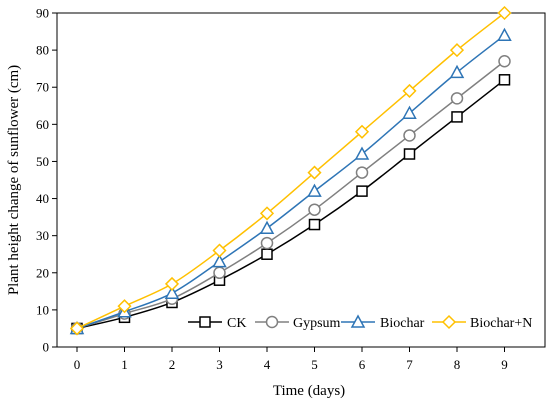  What do you see at coordinates (291, 359) in the screenshot?
I see `x-axis-ticks: 0 1 2 3 4 5 6 7 8 9` at bounding box center [291, 359].